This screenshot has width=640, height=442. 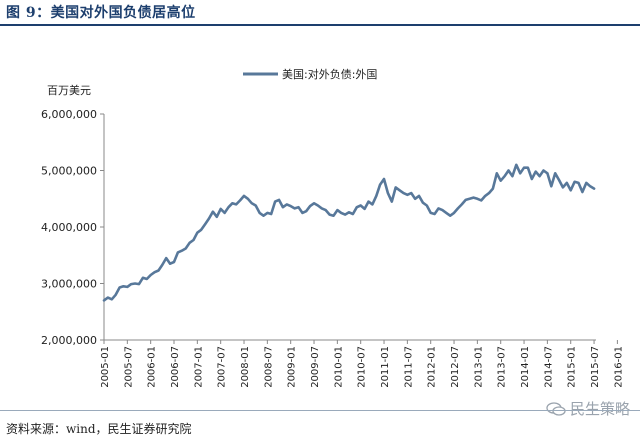 What do you see at coordinates (99, 429) in the screenshot?
I see `source-note: 资料来源：wind，民生证券研究院` at bounding box center [99, 429].